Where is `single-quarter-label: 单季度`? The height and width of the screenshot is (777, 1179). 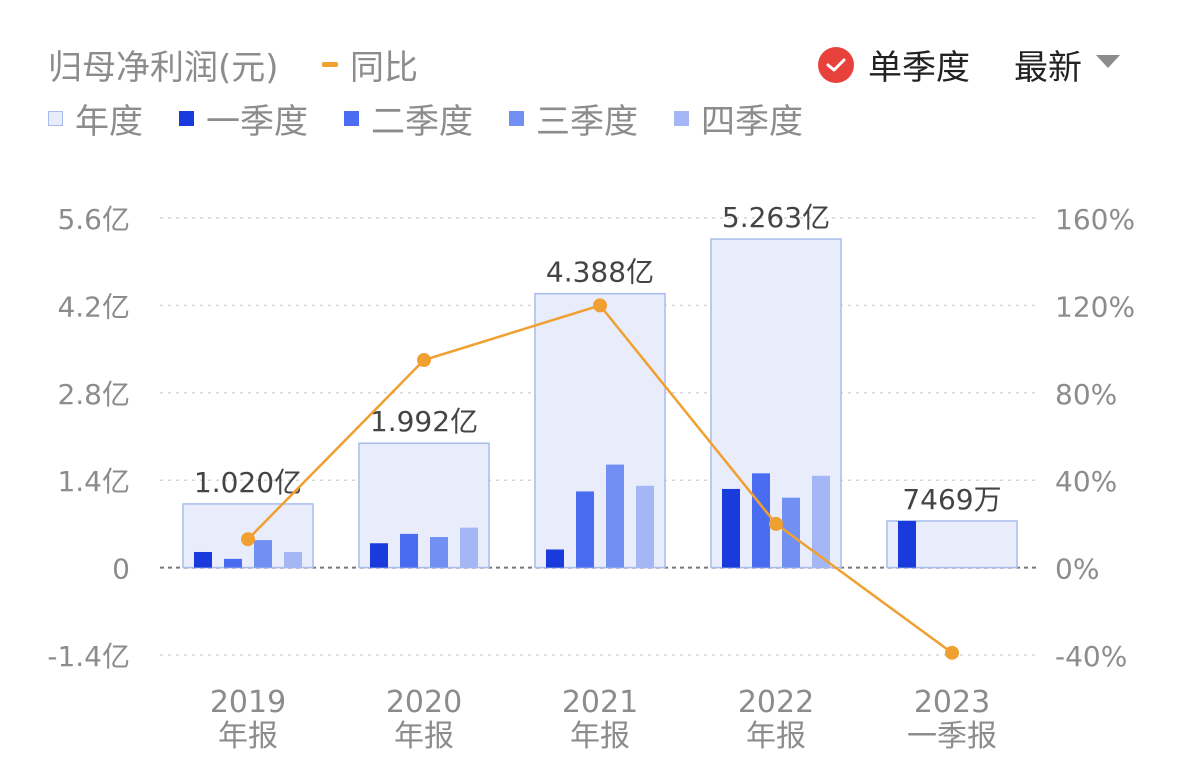
single-quarter-label: 单季度 is located at coordinates (919, 68).